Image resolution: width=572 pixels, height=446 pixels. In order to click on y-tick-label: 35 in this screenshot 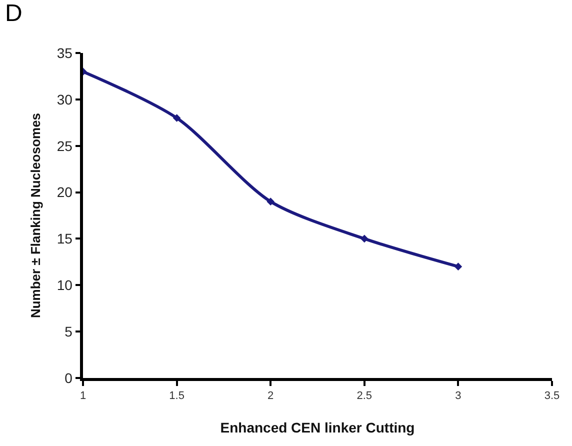, I will do `click(64, 52)`.